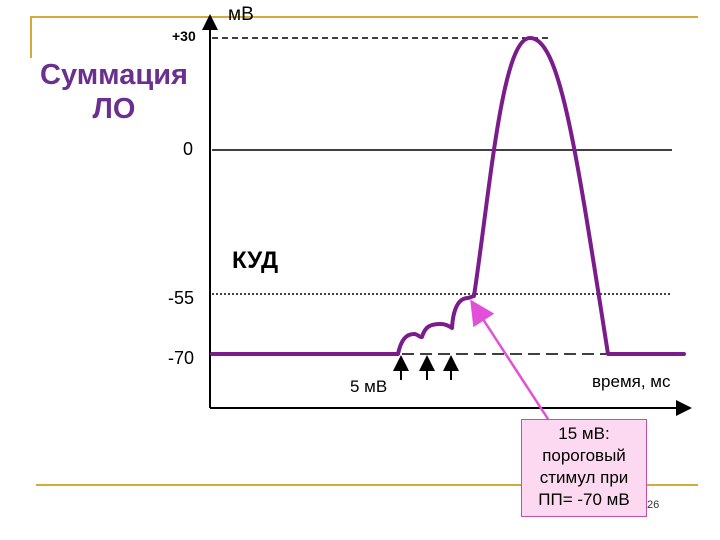  What do you see at coordinates (369, 386) in the screenshot?
I see `stimulus-label: 5 мВ` at bounding box center [369, 386].